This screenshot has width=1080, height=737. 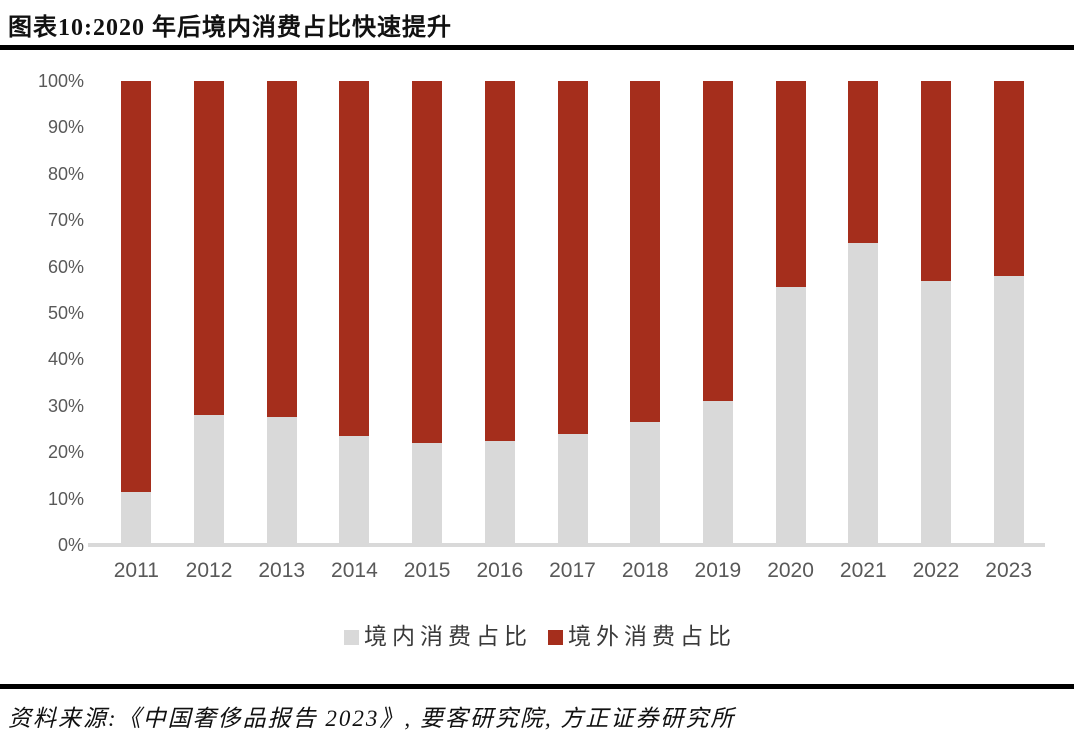 I want to click on y-tick-label: 70%, so click(x=65, y=220).